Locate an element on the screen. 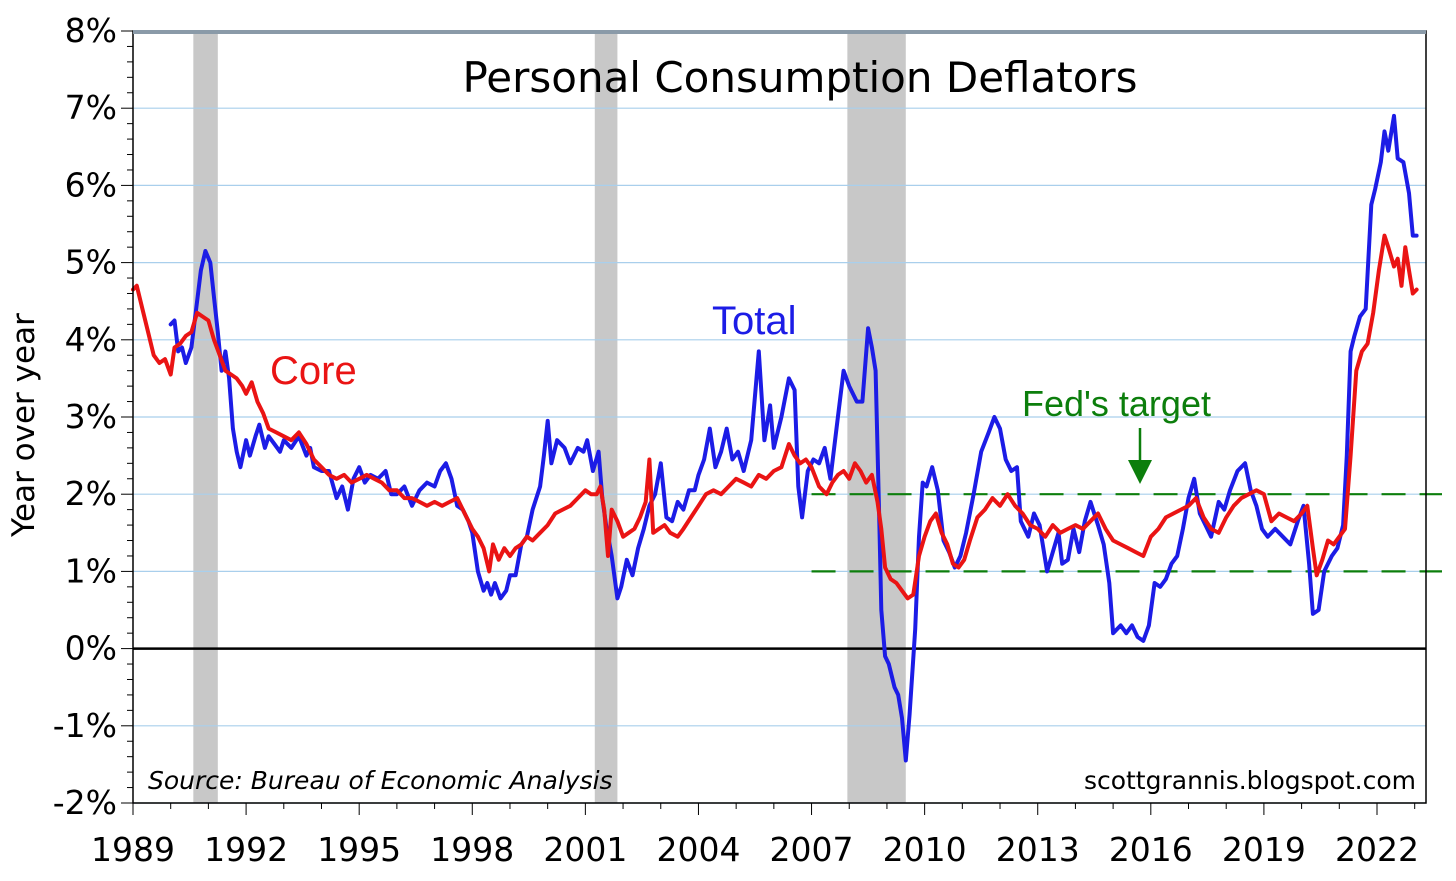 Image resolution: width=1456 pixels, height=881 pixels. x-tick-label: 1992 is located at coordinates (246, 849).